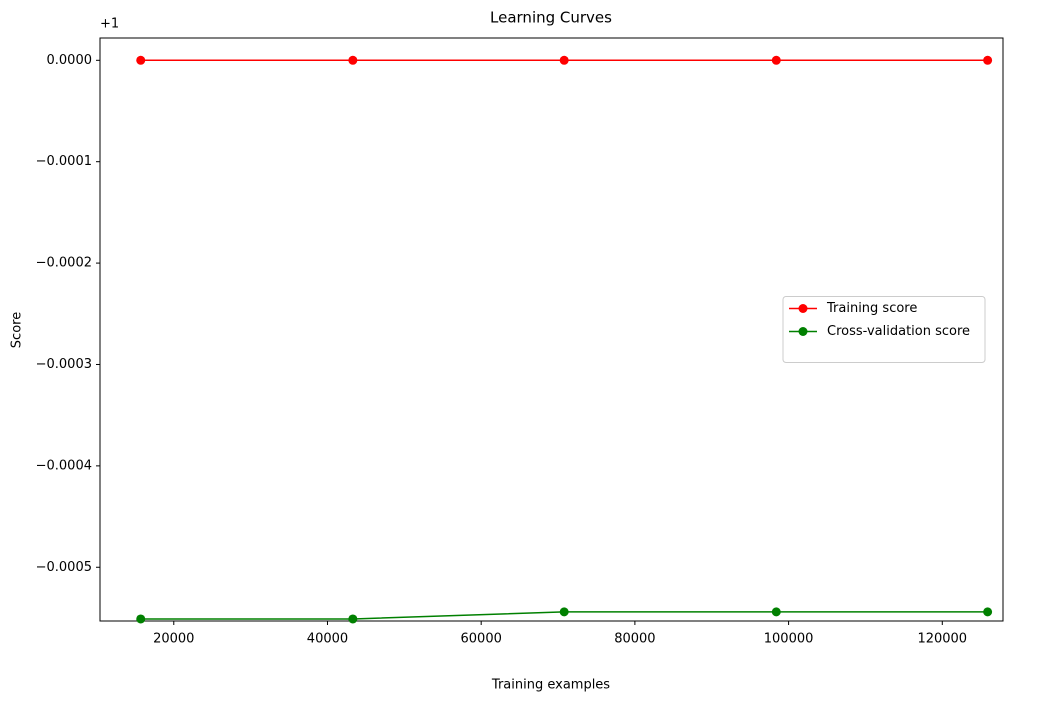  I want to click on y-tick-label: −0.0001, so click(64, 161).